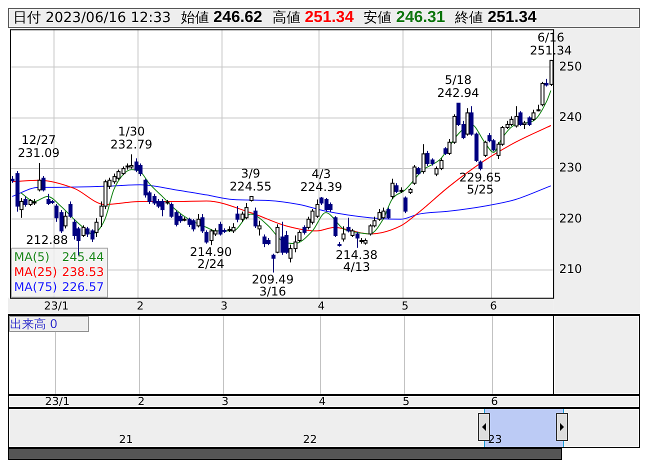  Describe the element at coordinates (493, 305) in the screenshot. I see `x-tick-label: 6` at that location.